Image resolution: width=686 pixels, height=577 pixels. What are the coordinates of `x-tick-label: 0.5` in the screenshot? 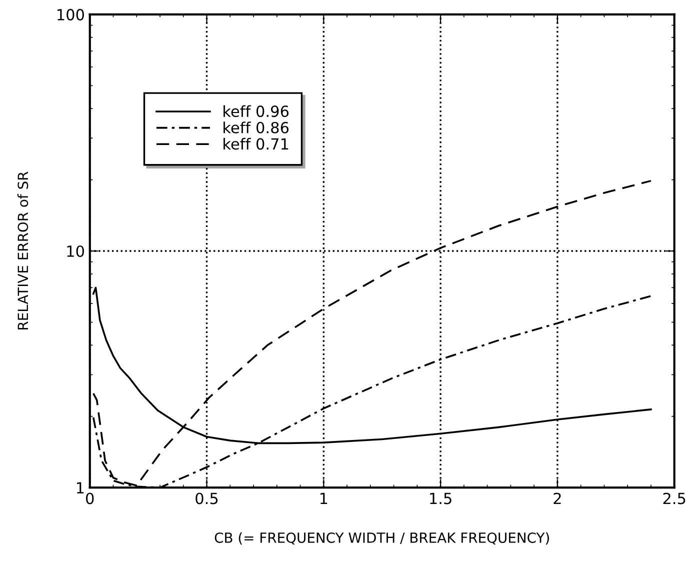 It's located at (207, 498).